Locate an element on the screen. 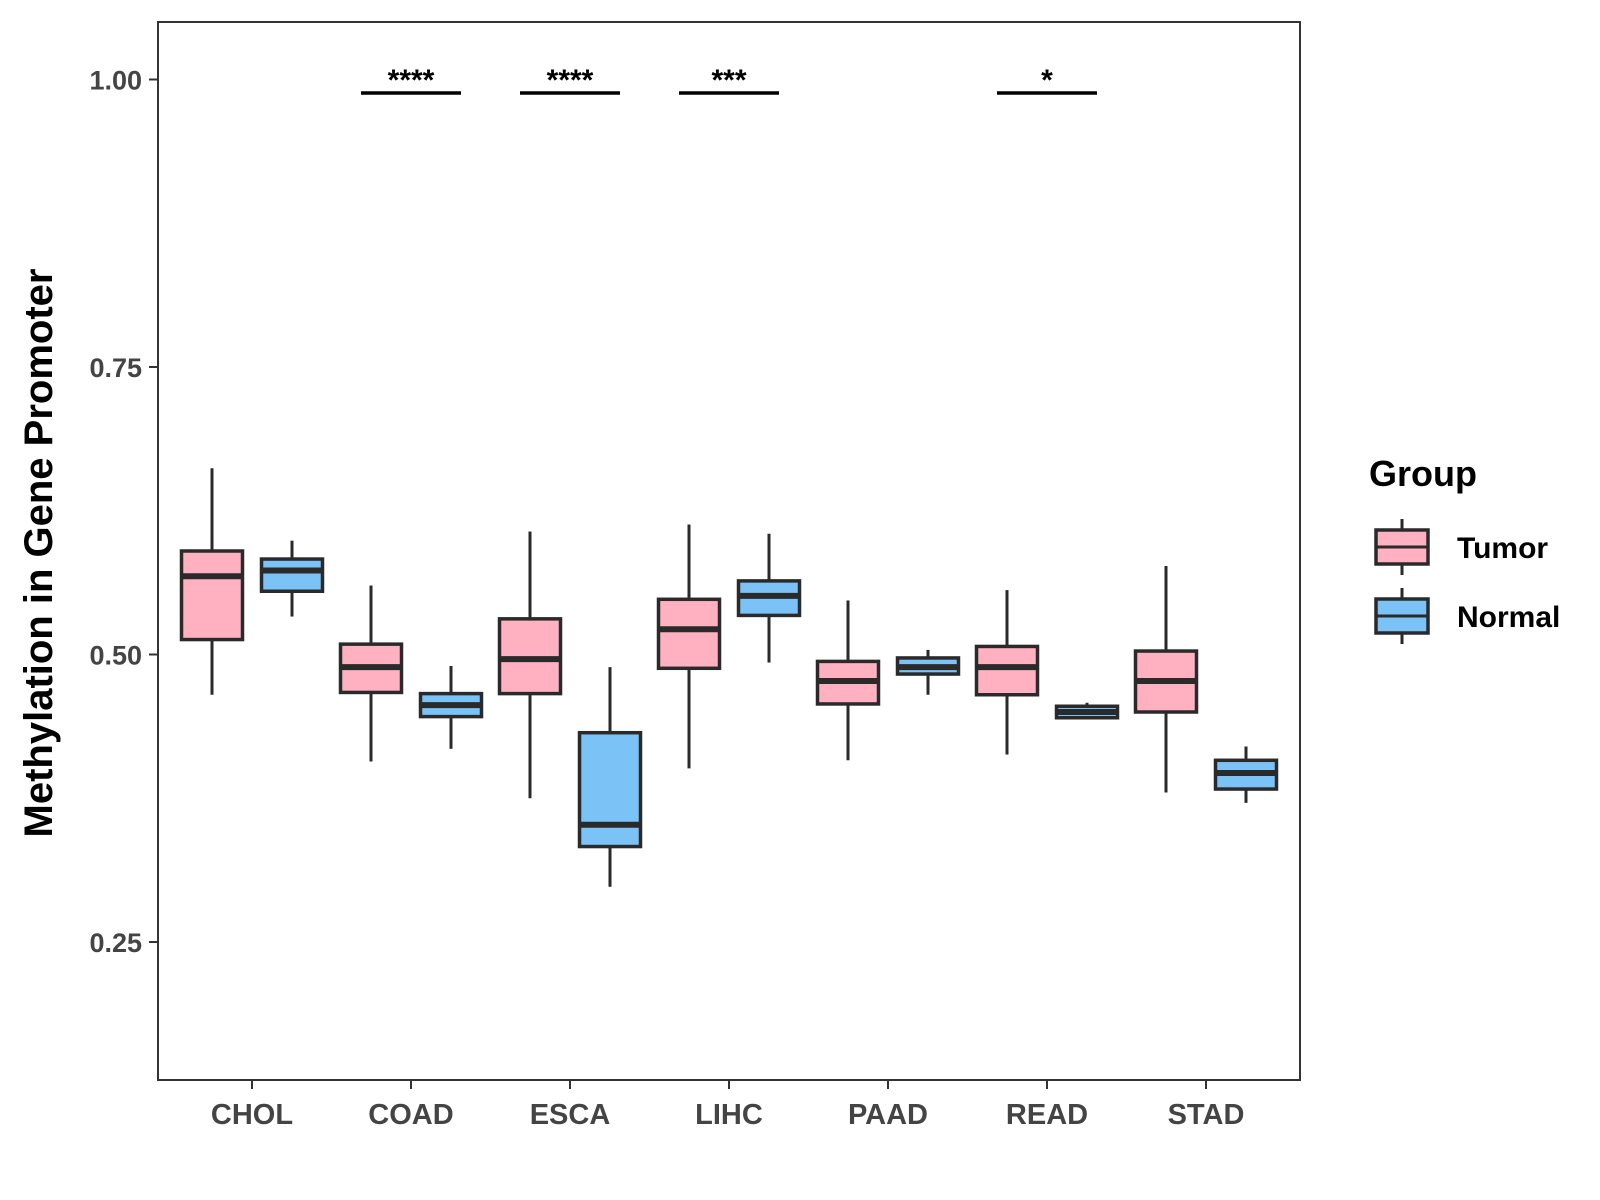 Image resolution: width=1600 pixels, height=1200 pixels. box-normal-read is located at coordinates (1087, 711).